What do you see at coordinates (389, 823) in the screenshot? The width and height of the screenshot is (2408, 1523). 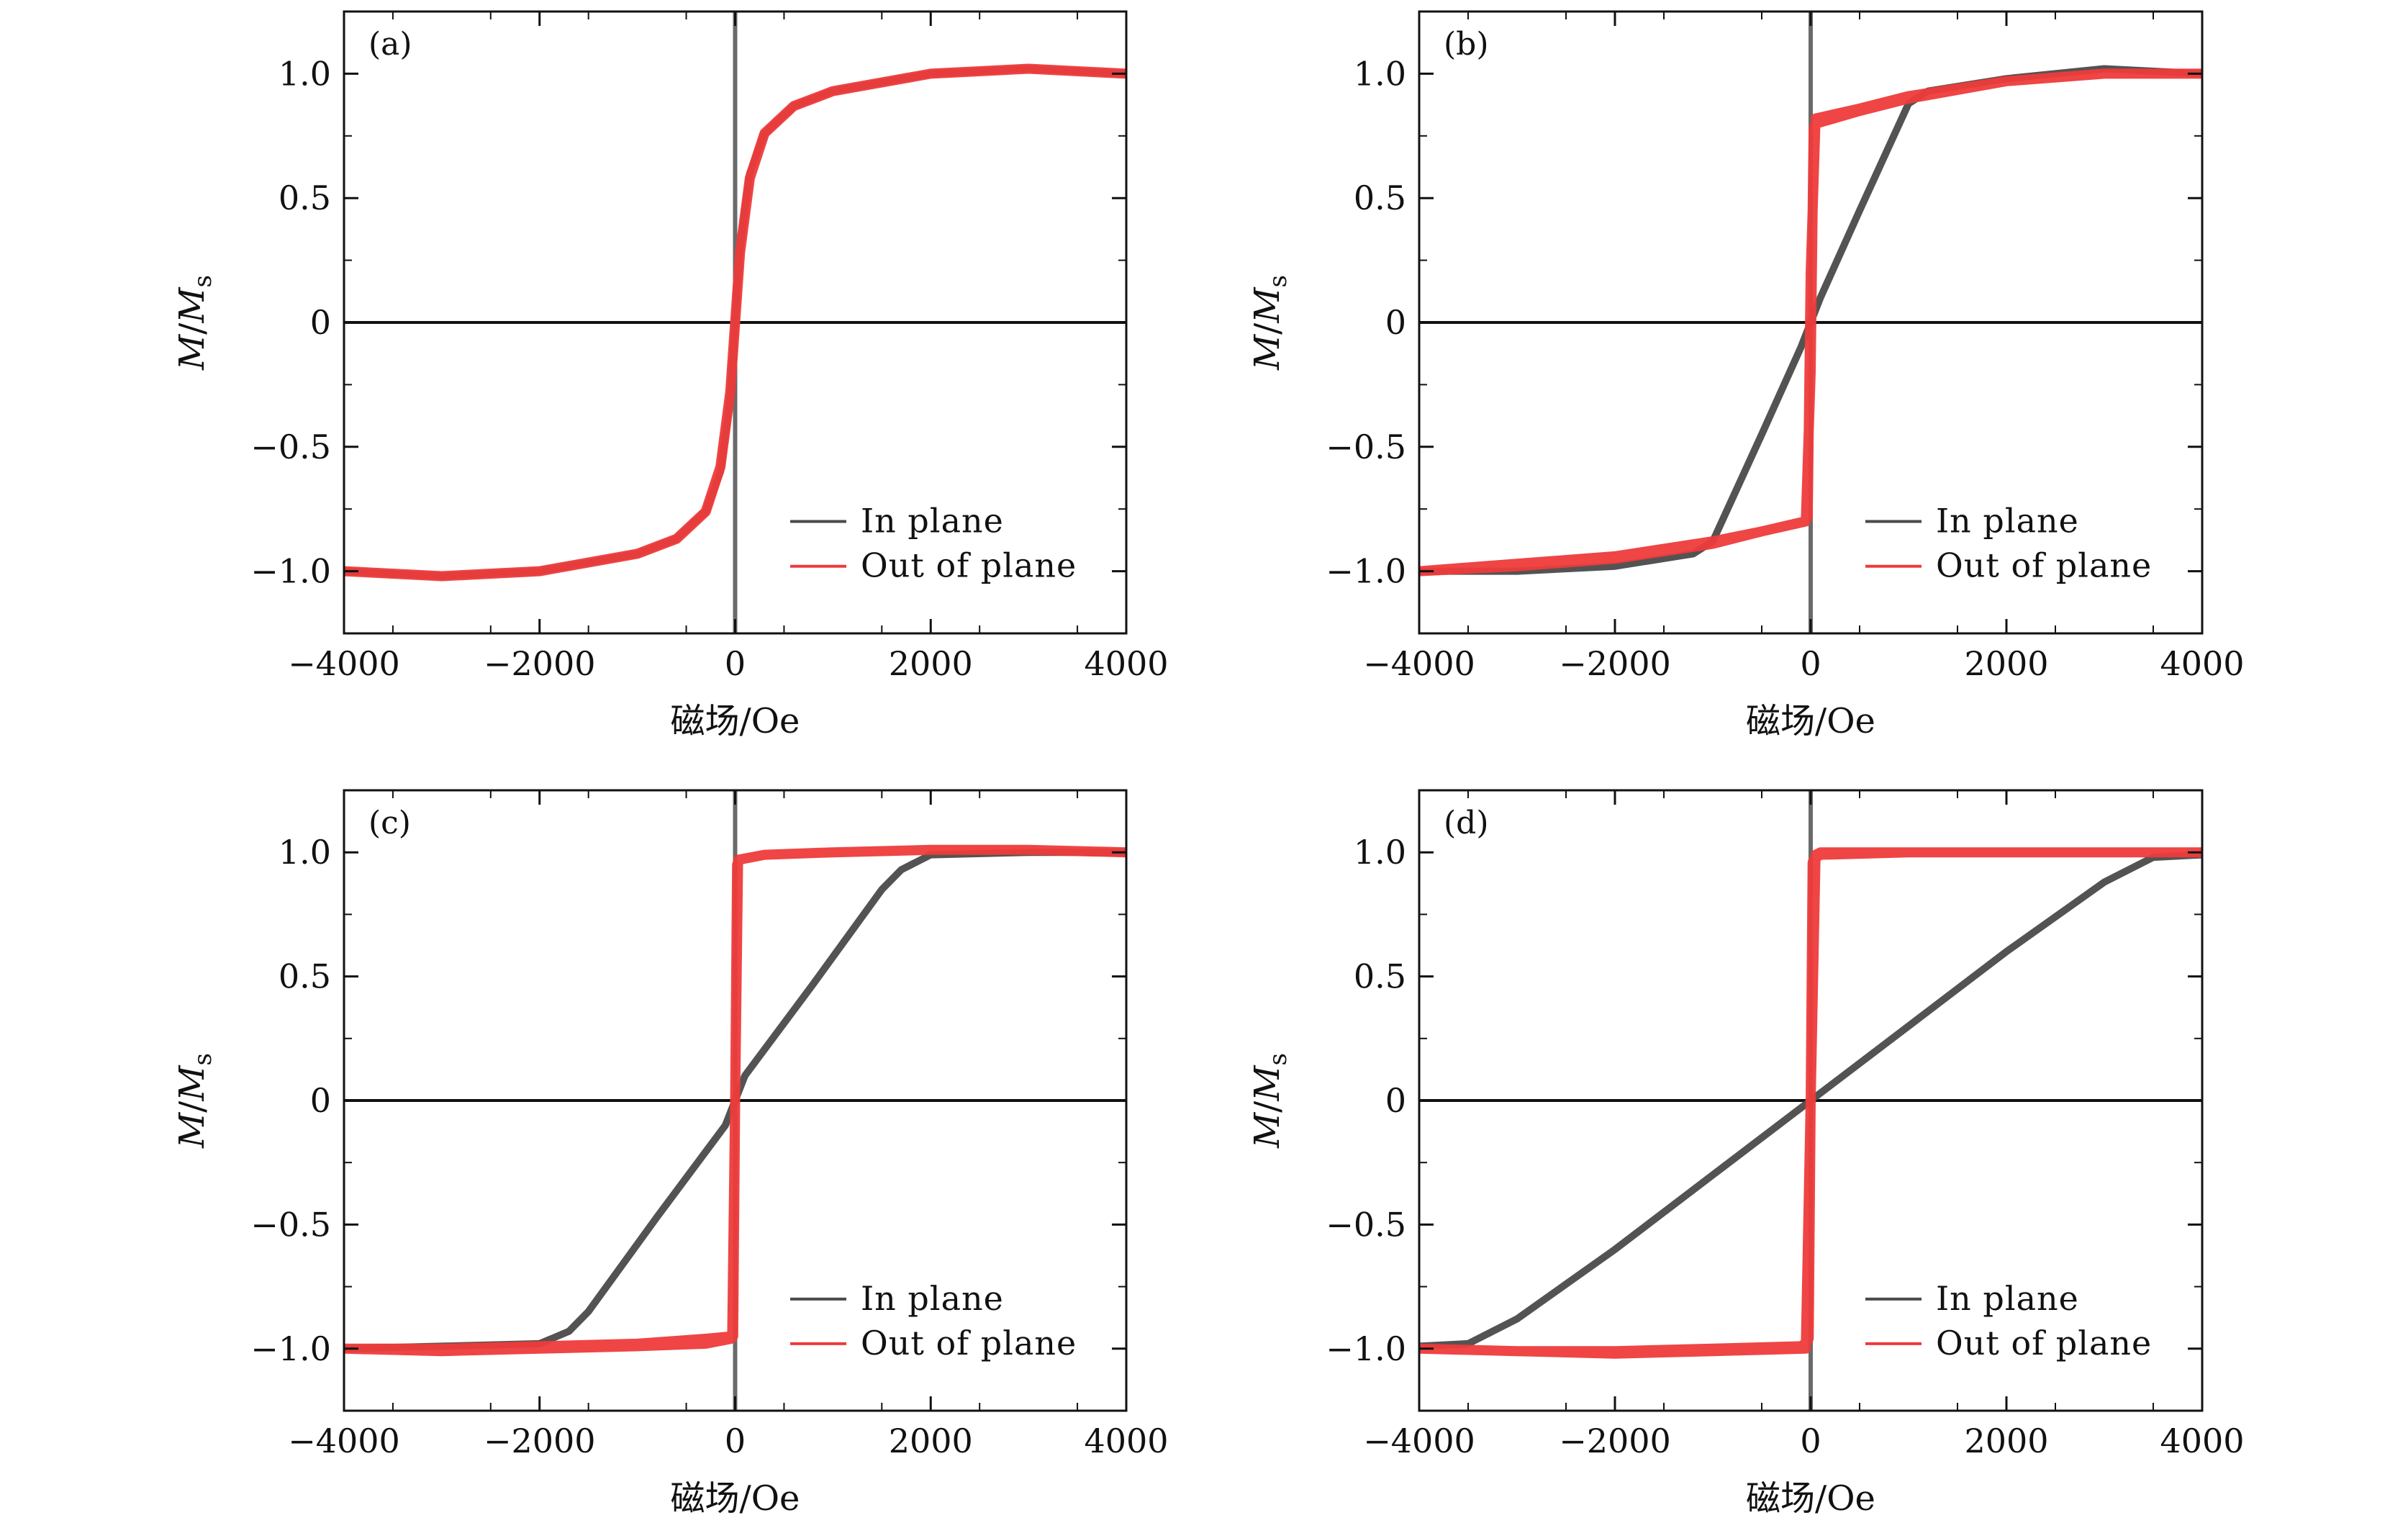 I see `panel-label: (c)` at bounding box center [389, 823].